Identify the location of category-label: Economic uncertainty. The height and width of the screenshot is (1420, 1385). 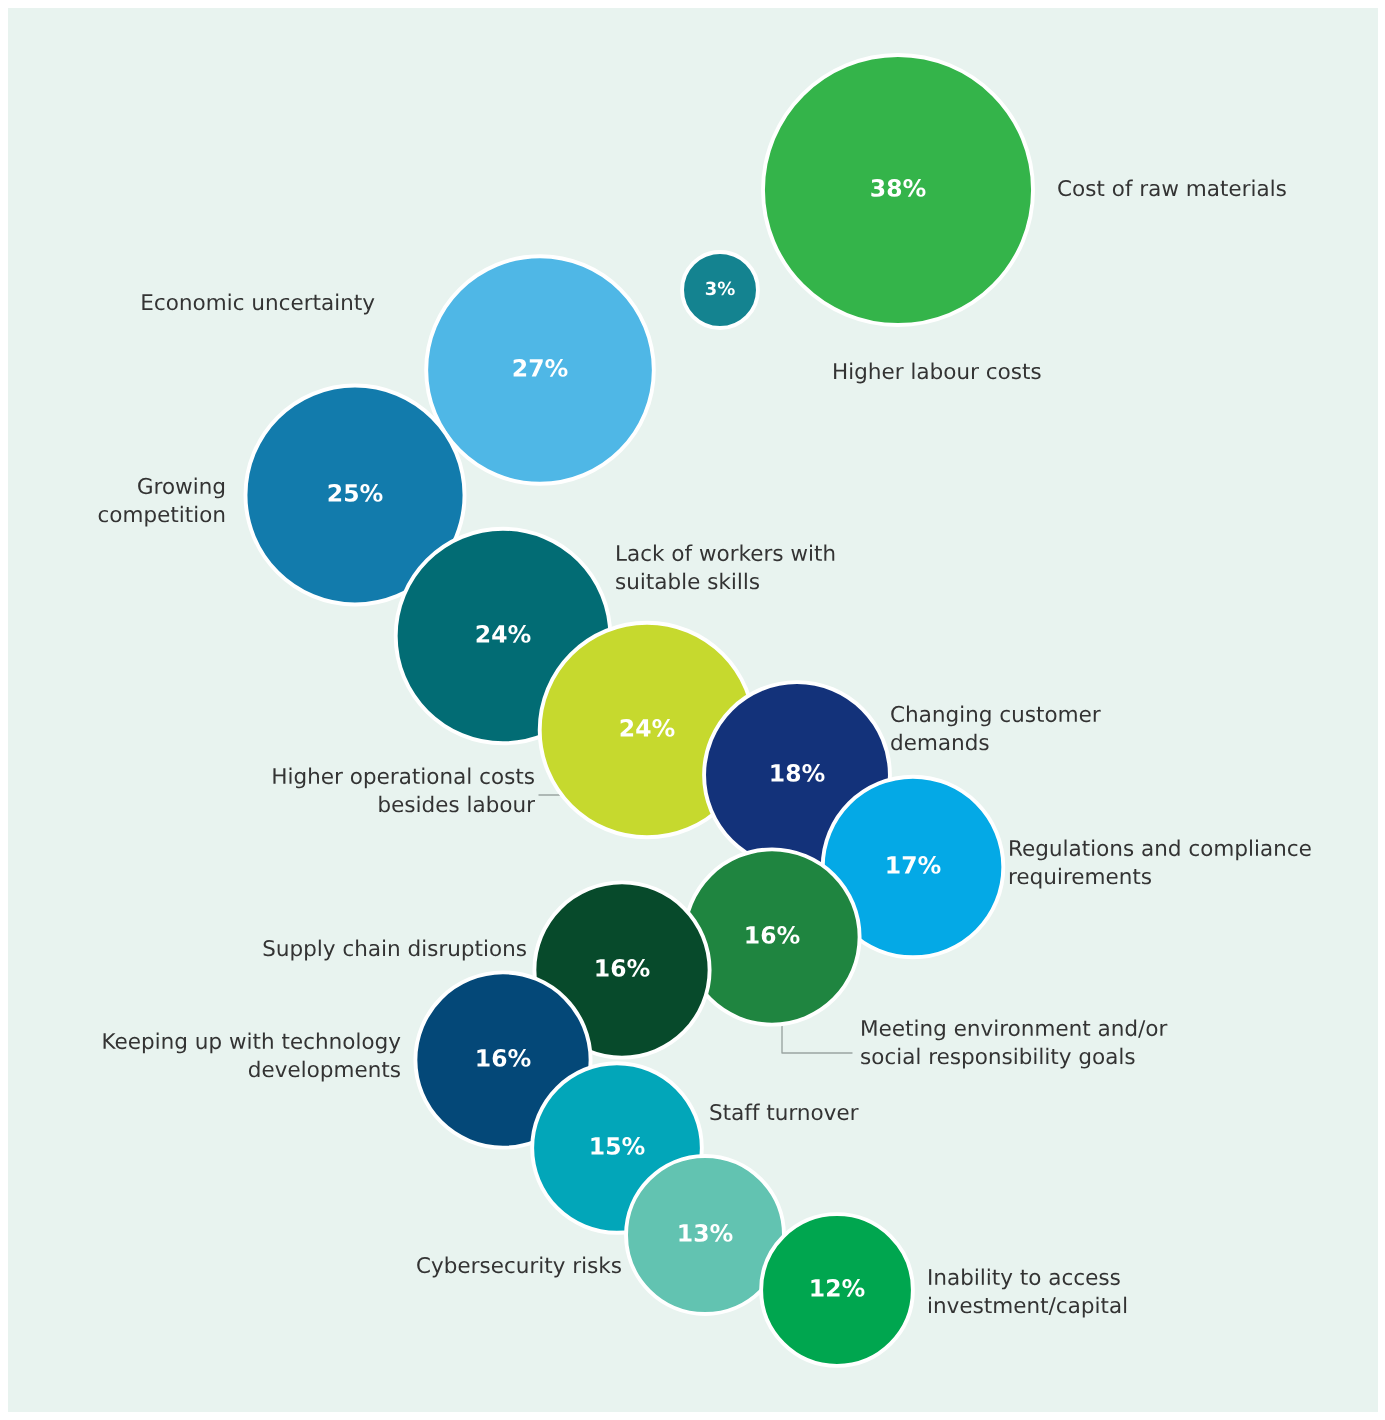
(258, 304).